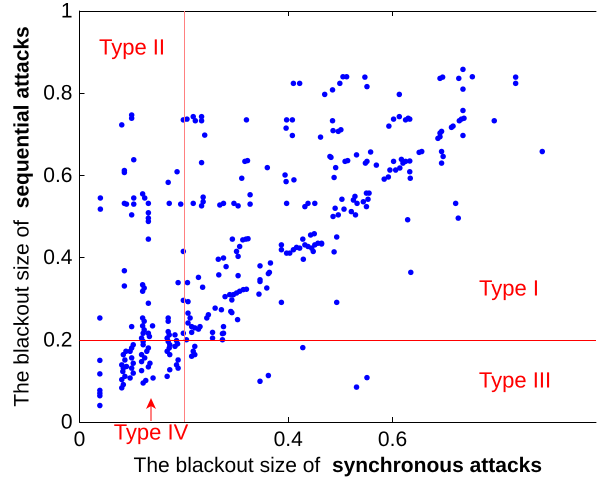 This screenshot has height=483, width=597. Describe the element at coordinates (22, 216) in the screenshot. I see `y-axis-title: The blackout size of sequential attacks` at that location.